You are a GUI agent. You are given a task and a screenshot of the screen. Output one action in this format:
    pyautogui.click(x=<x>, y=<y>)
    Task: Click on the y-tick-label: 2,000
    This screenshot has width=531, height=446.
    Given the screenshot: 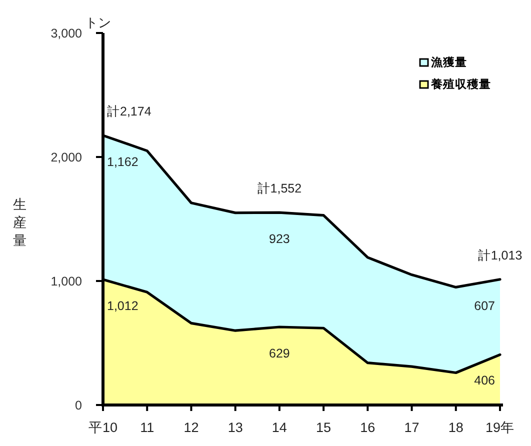 What is the action you would take?
    pyautogui.click(x=66, y=157)
    